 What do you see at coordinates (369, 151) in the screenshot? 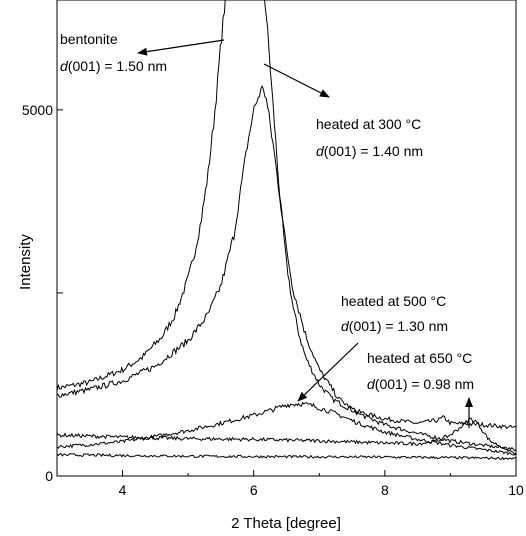
I see `annotation-300-line2: d(001) = 1.40 nm` at bounding box center [369, 151].